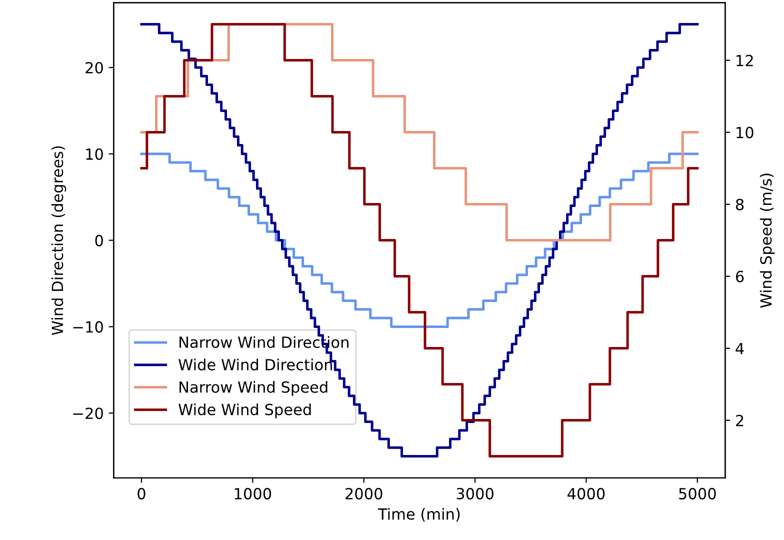 The image size is (784, 540). Describe the element at coordinates (767, 241) in the screenshot. I see `y2-axis-title: Wind Speed (m/s)` at that location.